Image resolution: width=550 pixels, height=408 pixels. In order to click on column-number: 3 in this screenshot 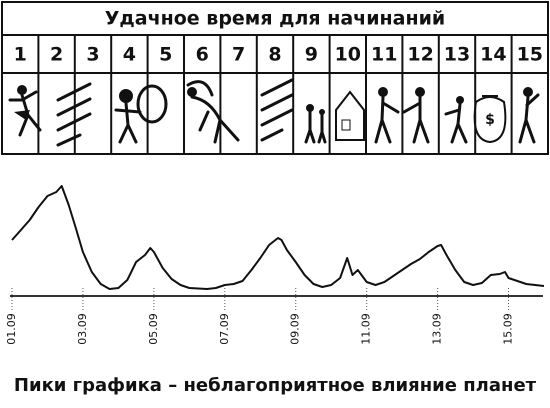, I will do `click(92, 55)`.